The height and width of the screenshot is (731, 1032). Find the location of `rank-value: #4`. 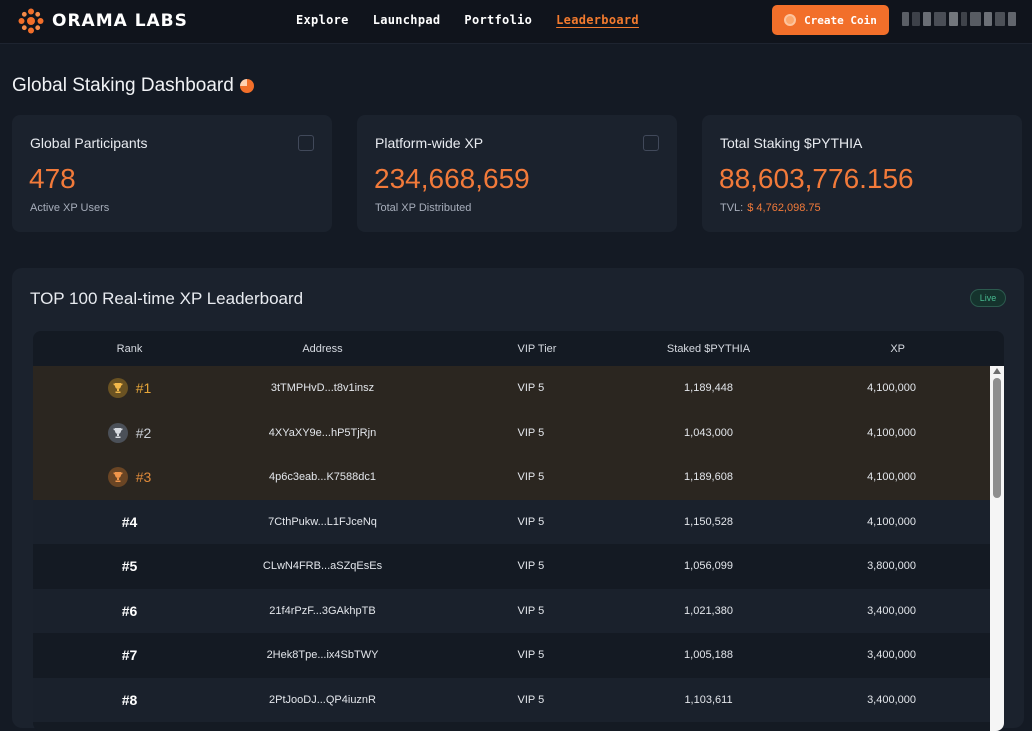

rank-value: #4 is located at coordinates (129, 521).